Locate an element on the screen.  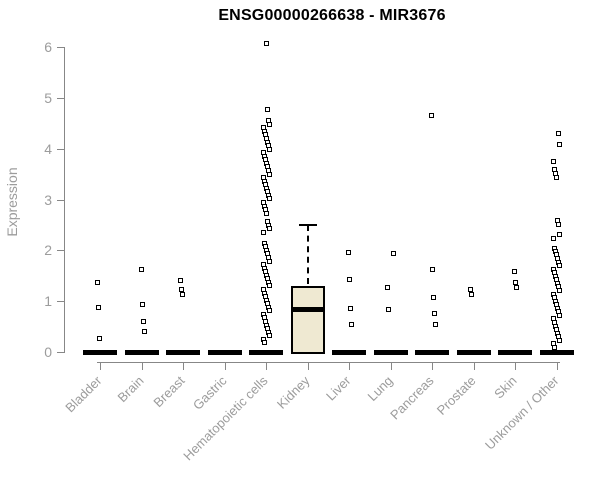
y-axis-tick-label: 1 is located at coordinates (48, 301).